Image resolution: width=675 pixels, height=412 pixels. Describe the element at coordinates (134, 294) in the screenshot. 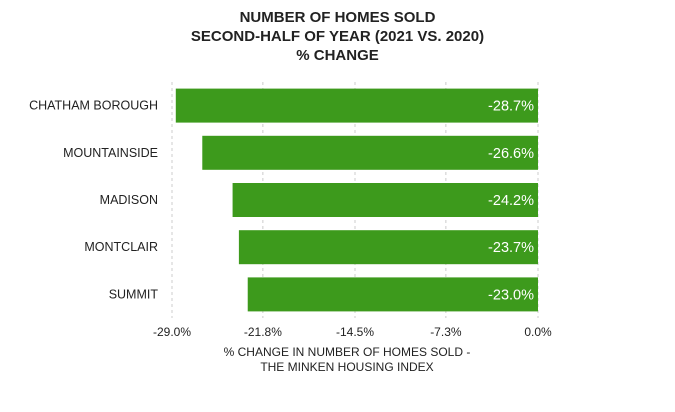

I see `category-label: SUMMIT` at that location.